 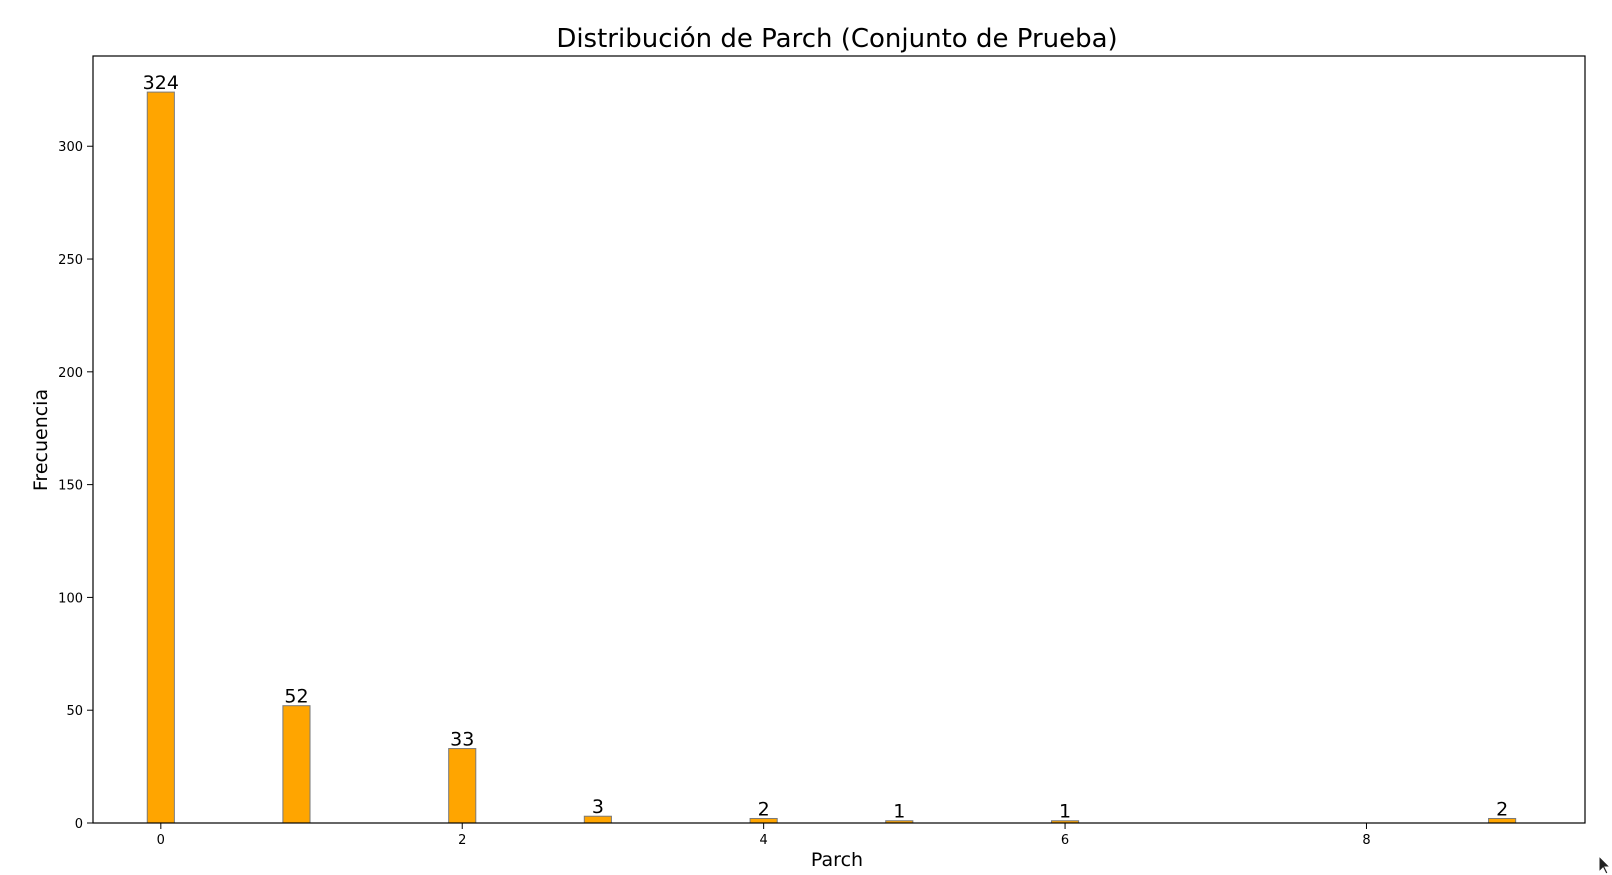 What do you see at coordinates (1366, 840) in the screenshot?
I see `x-tick-label: 8` at bounding box center [1366, 840].